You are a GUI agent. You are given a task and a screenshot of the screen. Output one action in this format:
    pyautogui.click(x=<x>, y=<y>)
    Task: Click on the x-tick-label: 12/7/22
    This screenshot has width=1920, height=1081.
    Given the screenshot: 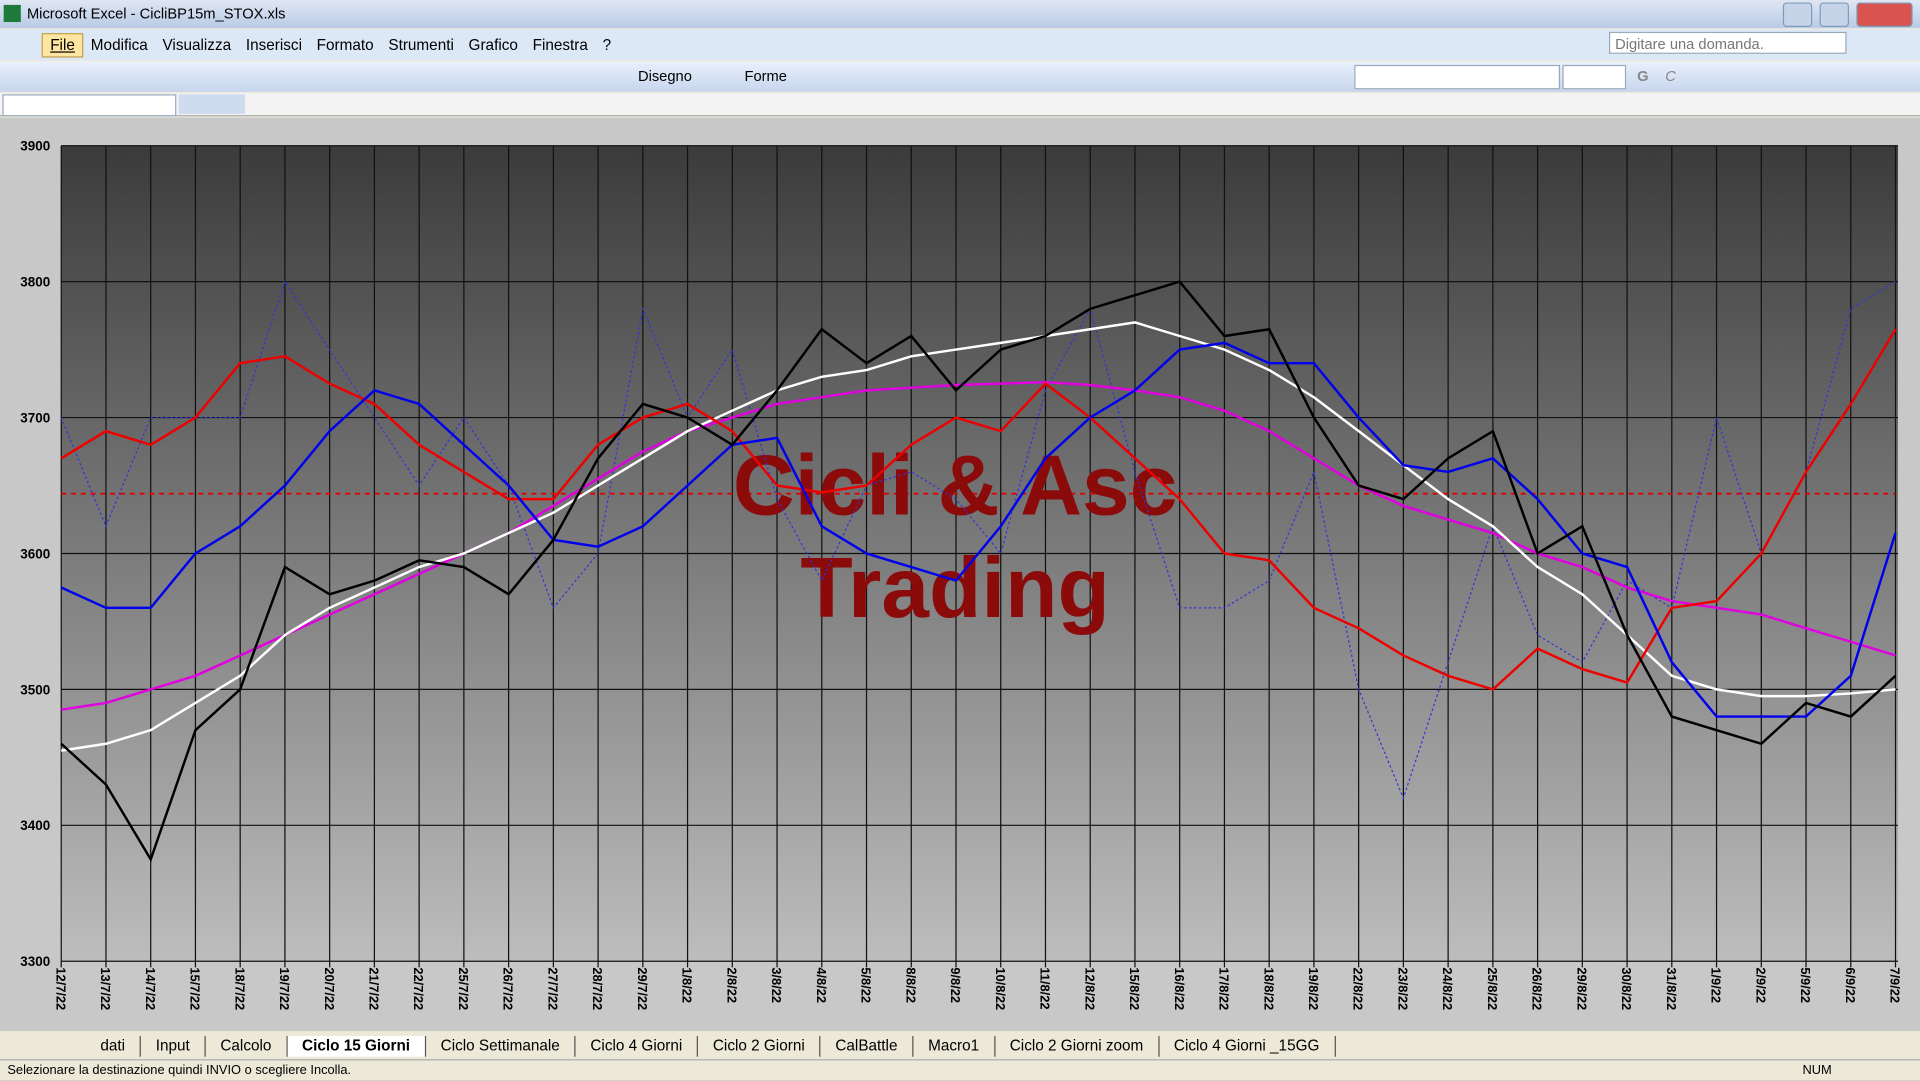 What is the action you would take?
    pyautogui.click(x=60, y=988)
    